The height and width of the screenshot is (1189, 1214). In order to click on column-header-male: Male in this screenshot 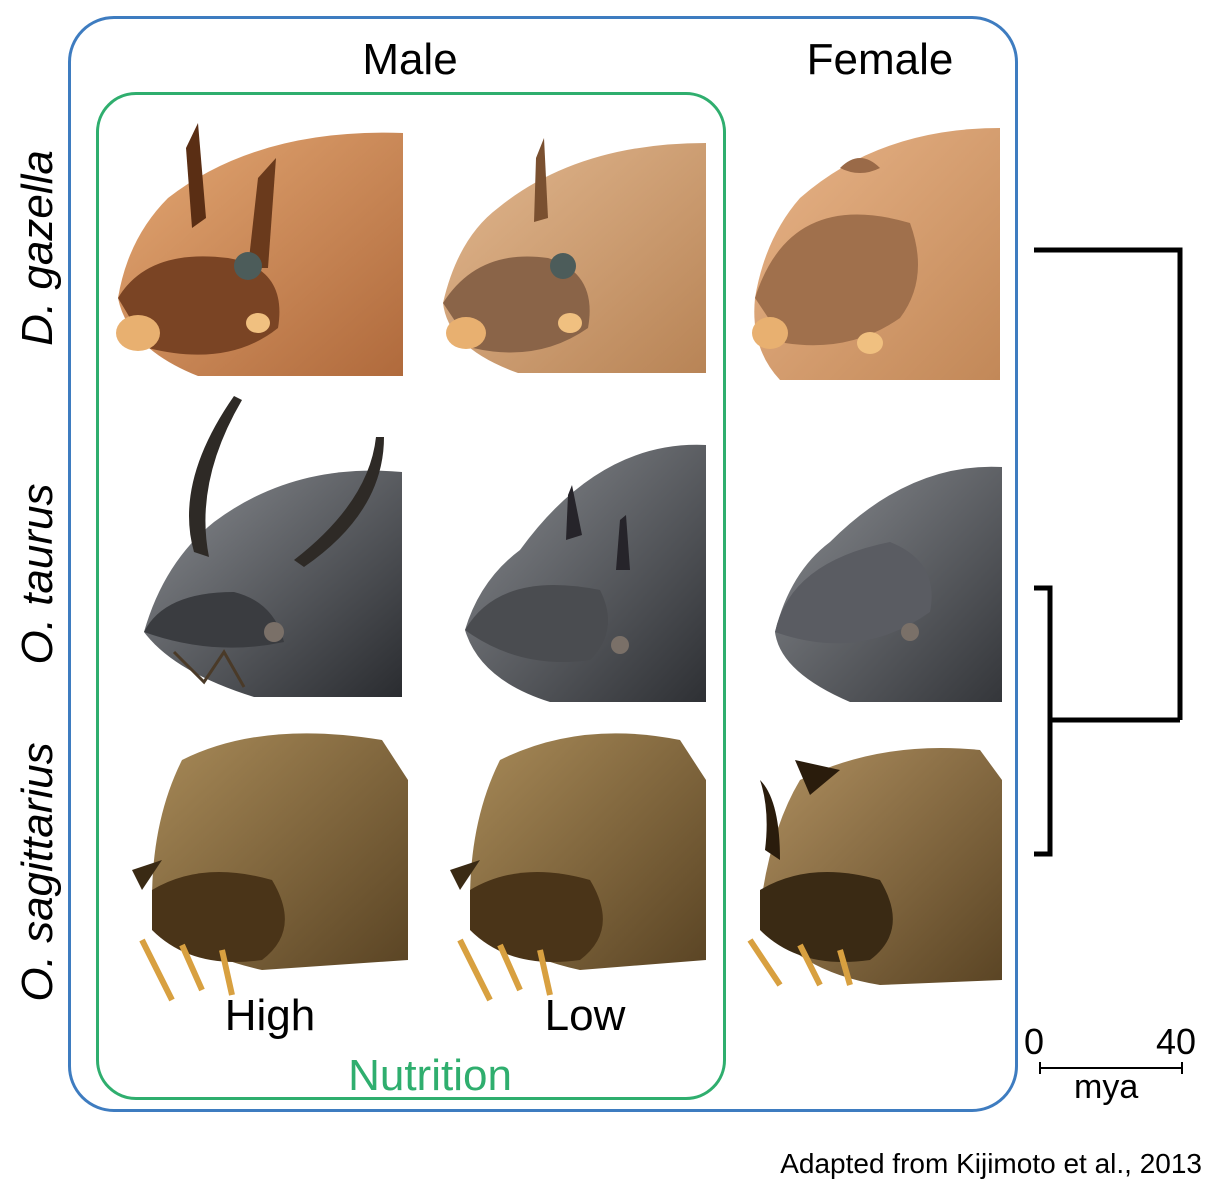, I will do `click(410, 59)`.